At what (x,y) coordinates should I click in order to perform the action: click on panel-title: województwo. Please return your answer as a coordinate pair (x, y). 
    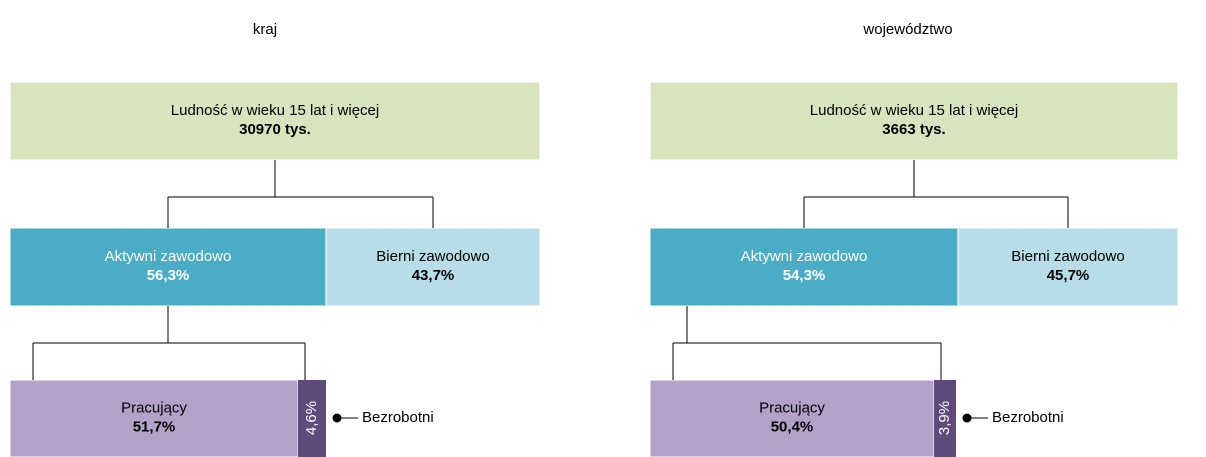
    Looking at the image, I should click on (907, 29).